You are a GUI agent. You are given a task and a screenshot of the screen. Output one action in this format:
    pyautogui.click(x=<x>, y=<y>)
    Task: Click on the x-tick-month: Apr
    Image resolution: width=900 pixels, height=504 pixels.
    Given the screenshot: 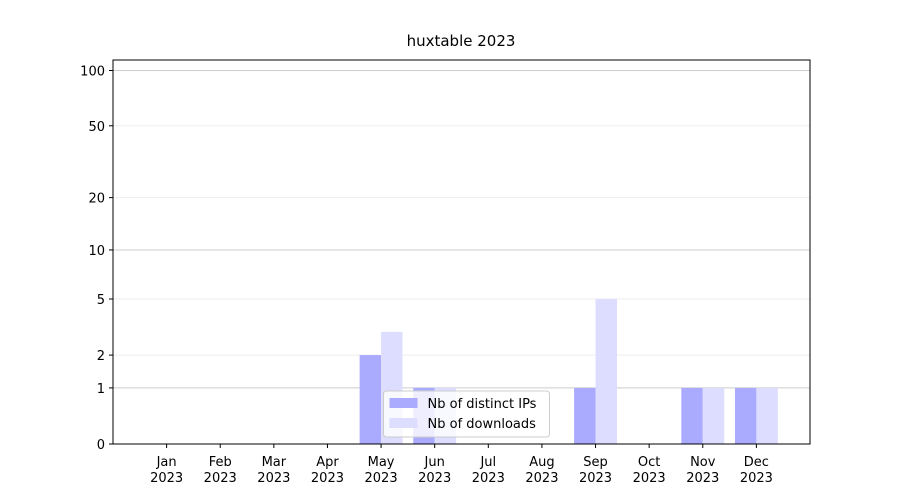 What is the action you would take?
    pyautogui.click(x=327, y=462)
    